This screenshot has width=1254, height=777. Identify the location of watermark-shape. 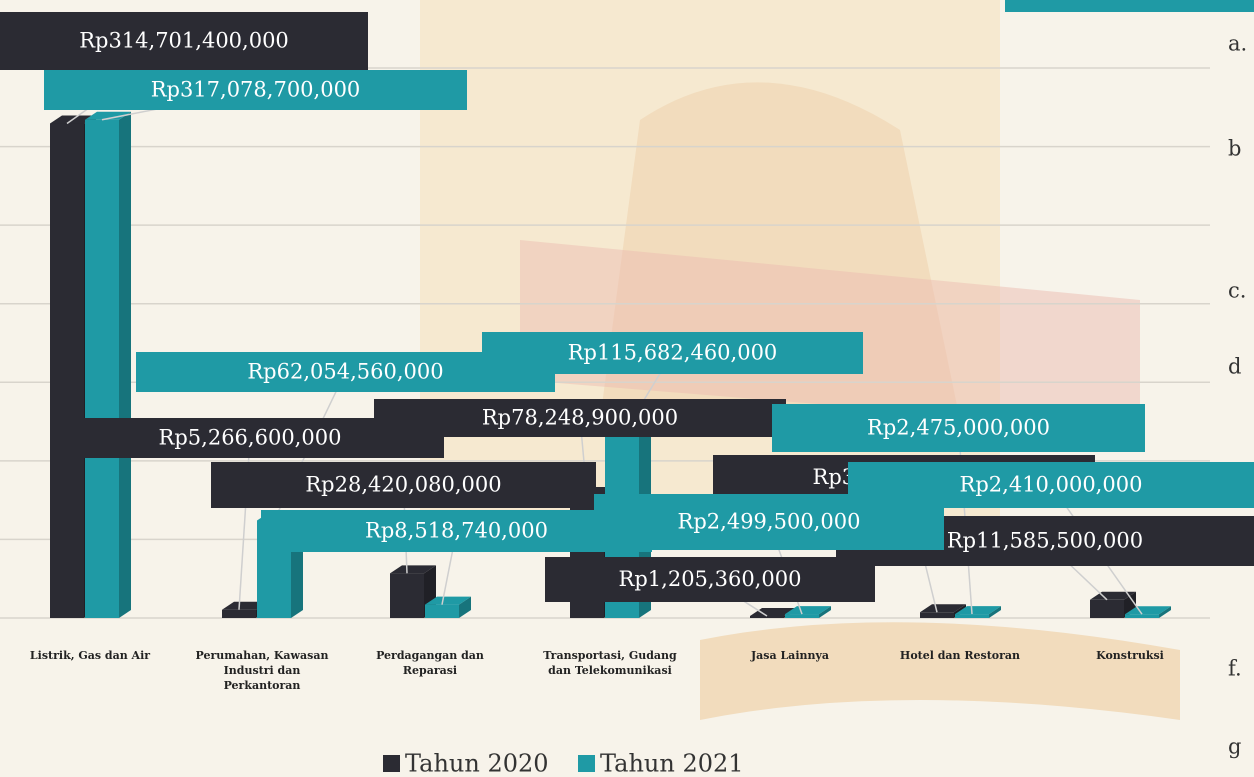
(940, 671).